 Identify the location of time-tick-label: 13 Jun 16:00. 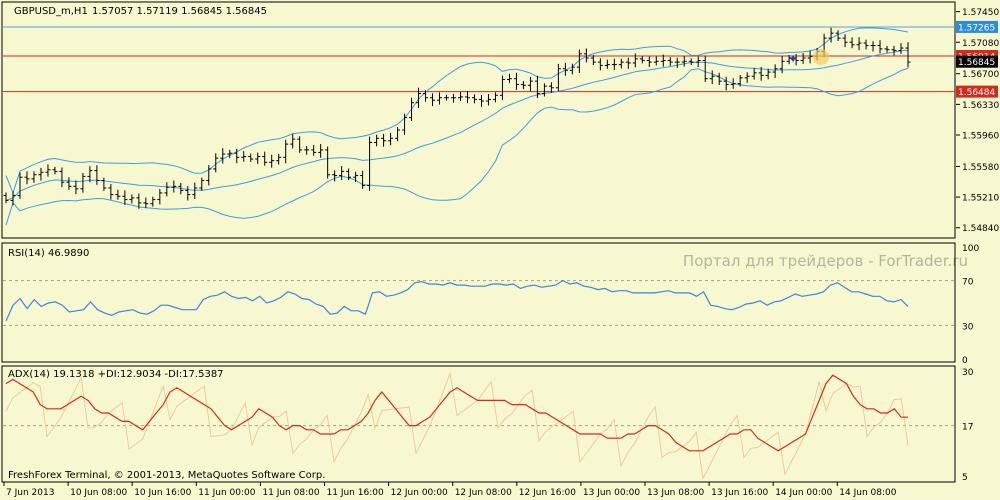
(739, 493).